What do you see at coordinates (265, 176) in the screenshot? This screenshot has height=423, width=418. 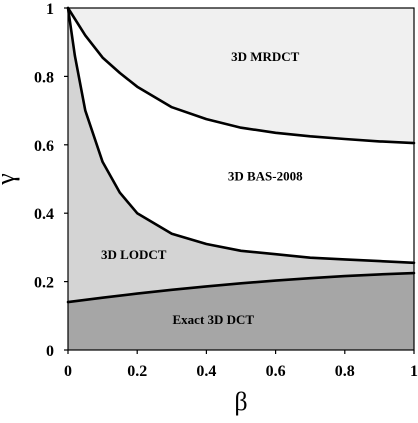 I see `region-label-bas: 3D BAS-2008` at bounding box center [265, 176].